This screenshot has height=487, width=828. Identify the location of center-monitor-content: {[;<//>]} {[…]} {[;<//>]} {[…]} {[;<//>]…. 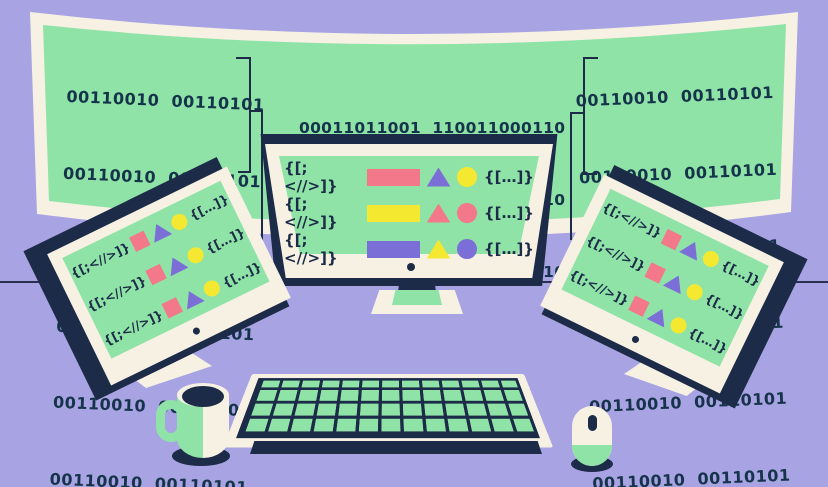
(409, 213).